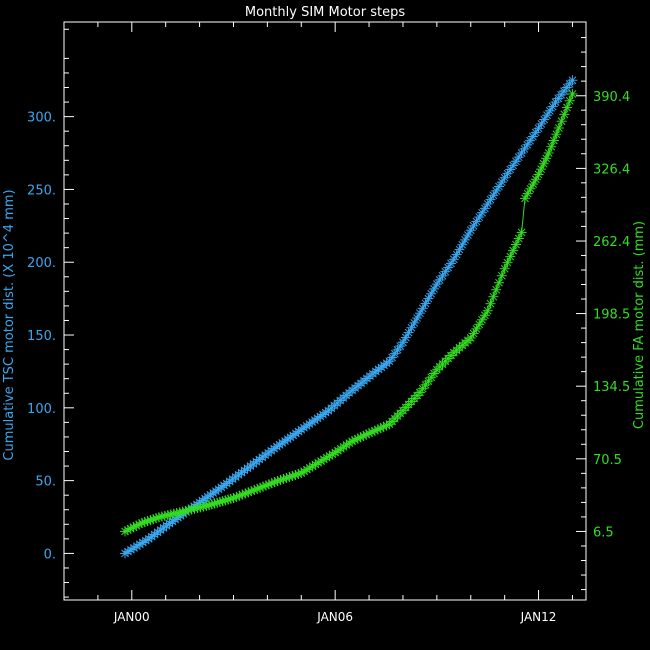 Image resolution: width=650 pixels, height=650 pixels. What do you see at coordinates (611, 242) in the screenshot?
I see `y-right-tick-label: 262.4` at bounding box center [611, 242].